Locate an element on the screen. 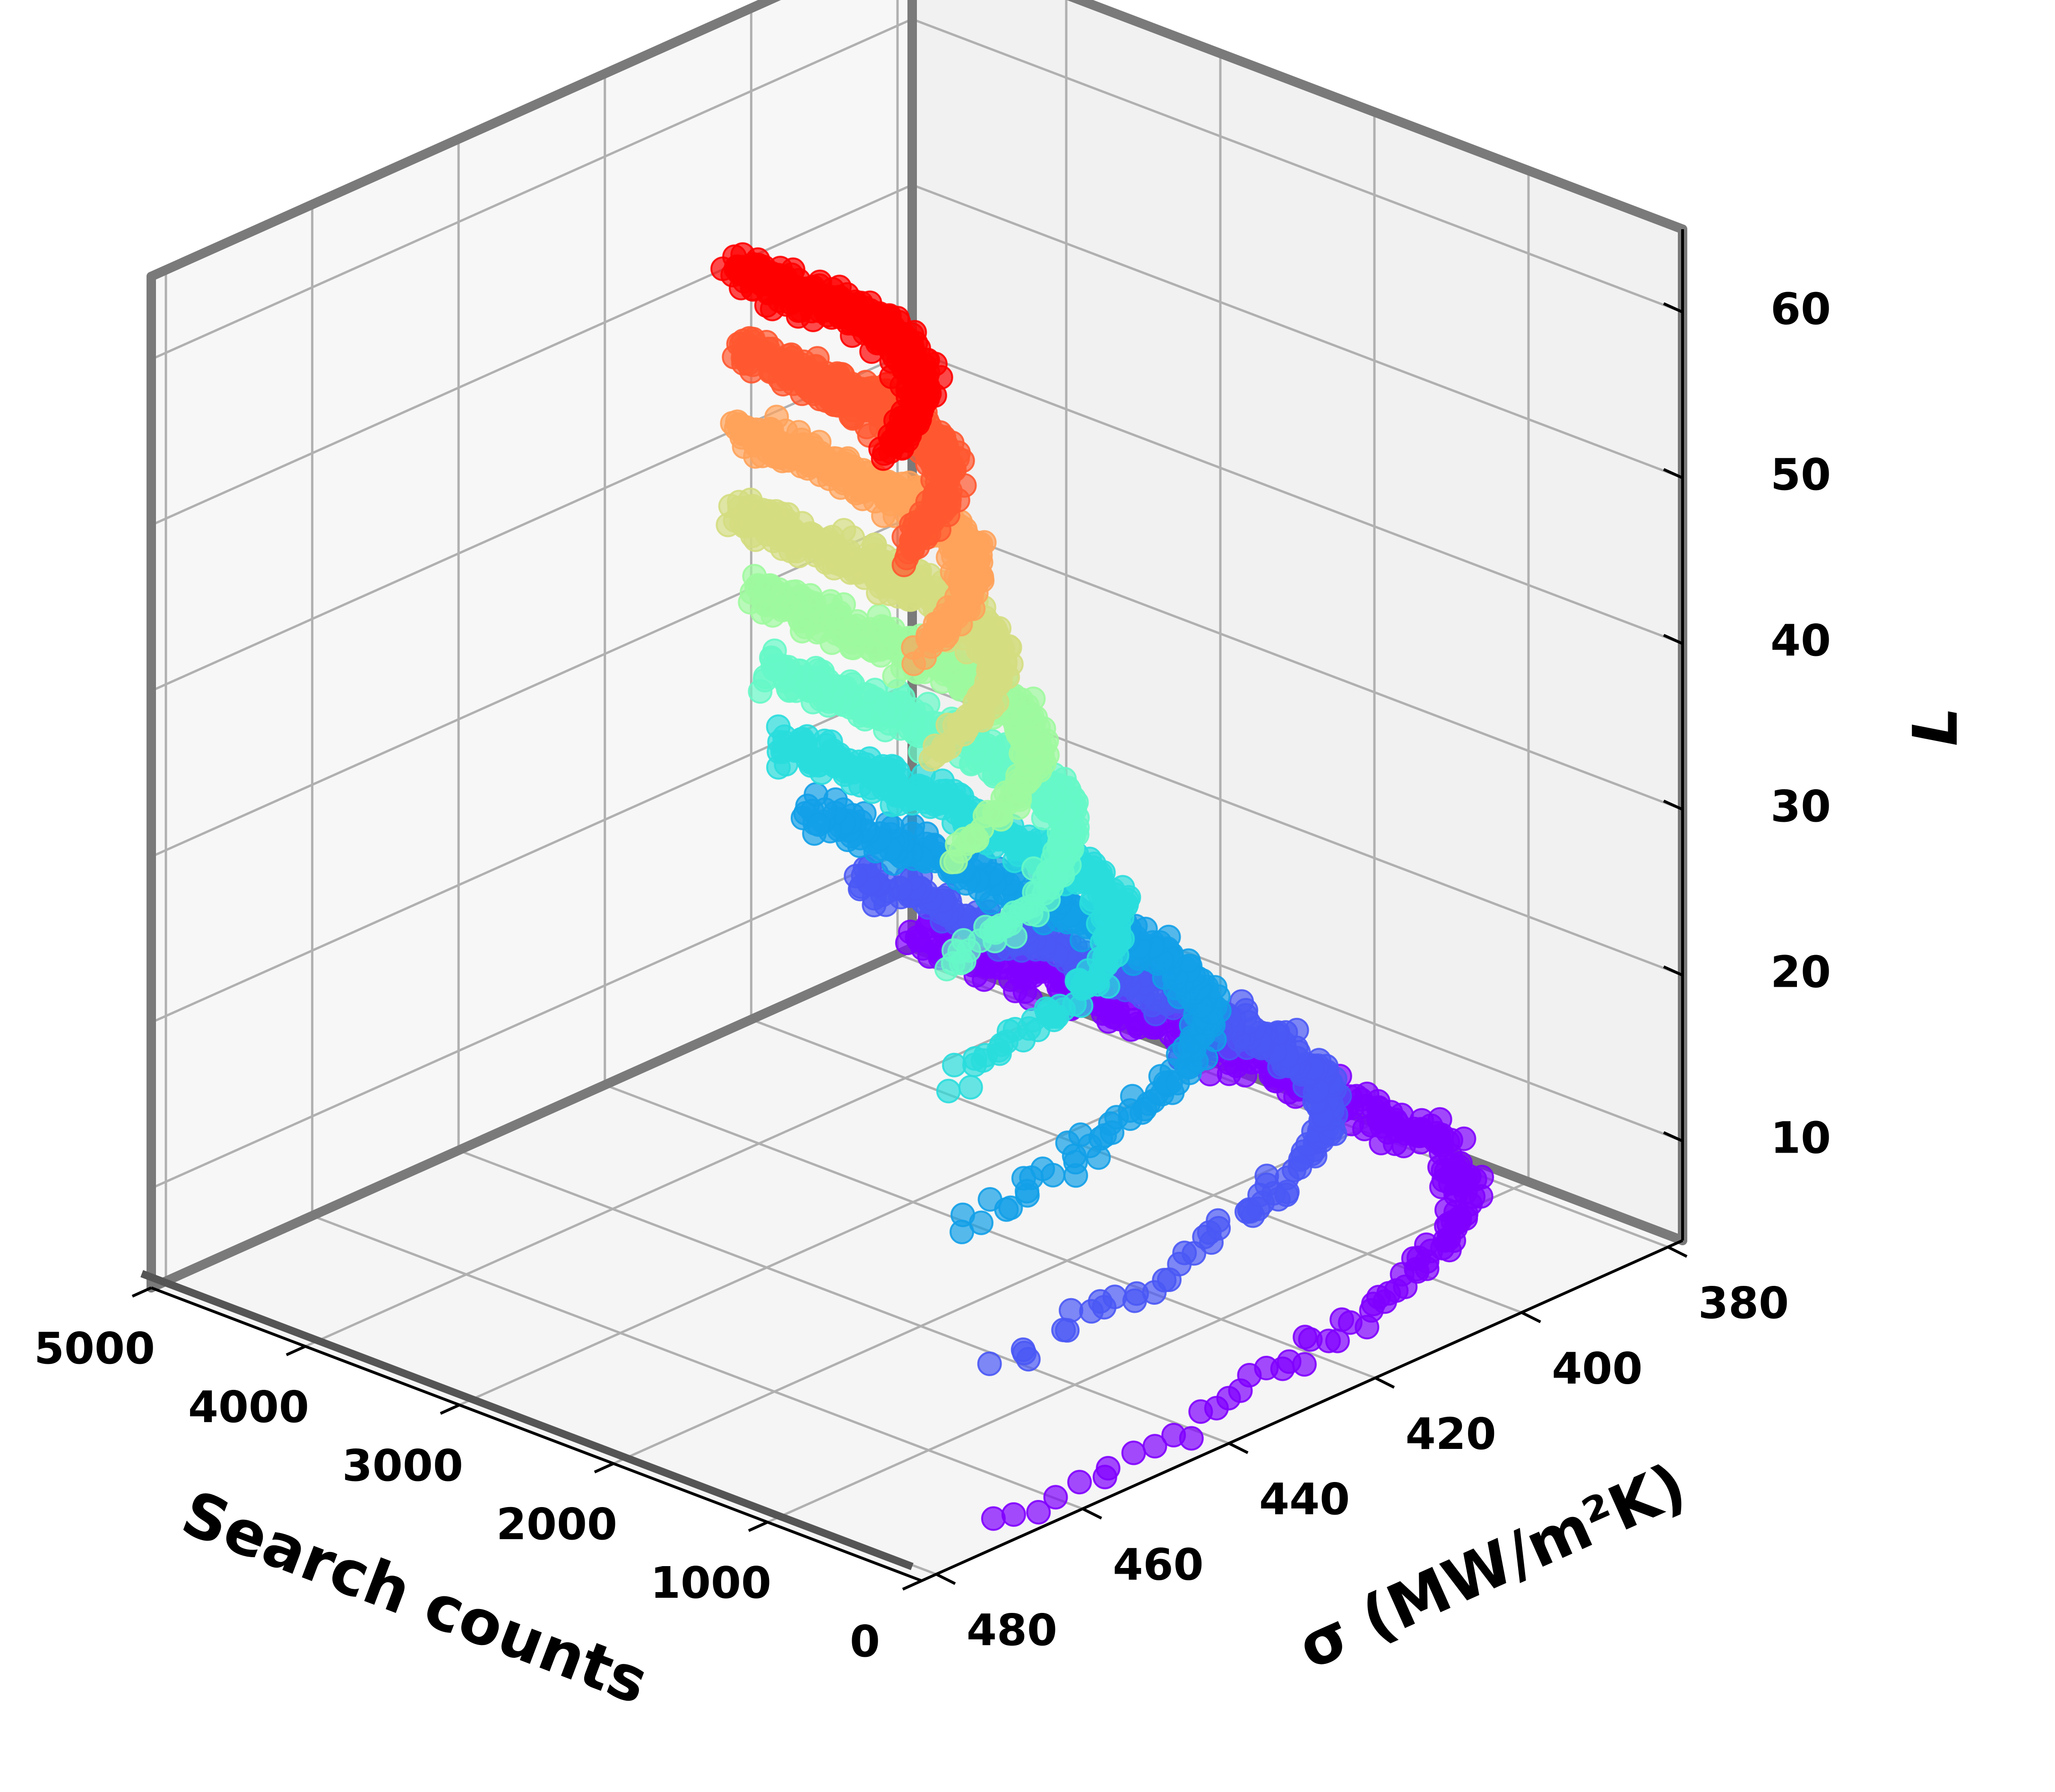  sigma-tick-label-3: 440 is located at coordinates (1304, 1499).